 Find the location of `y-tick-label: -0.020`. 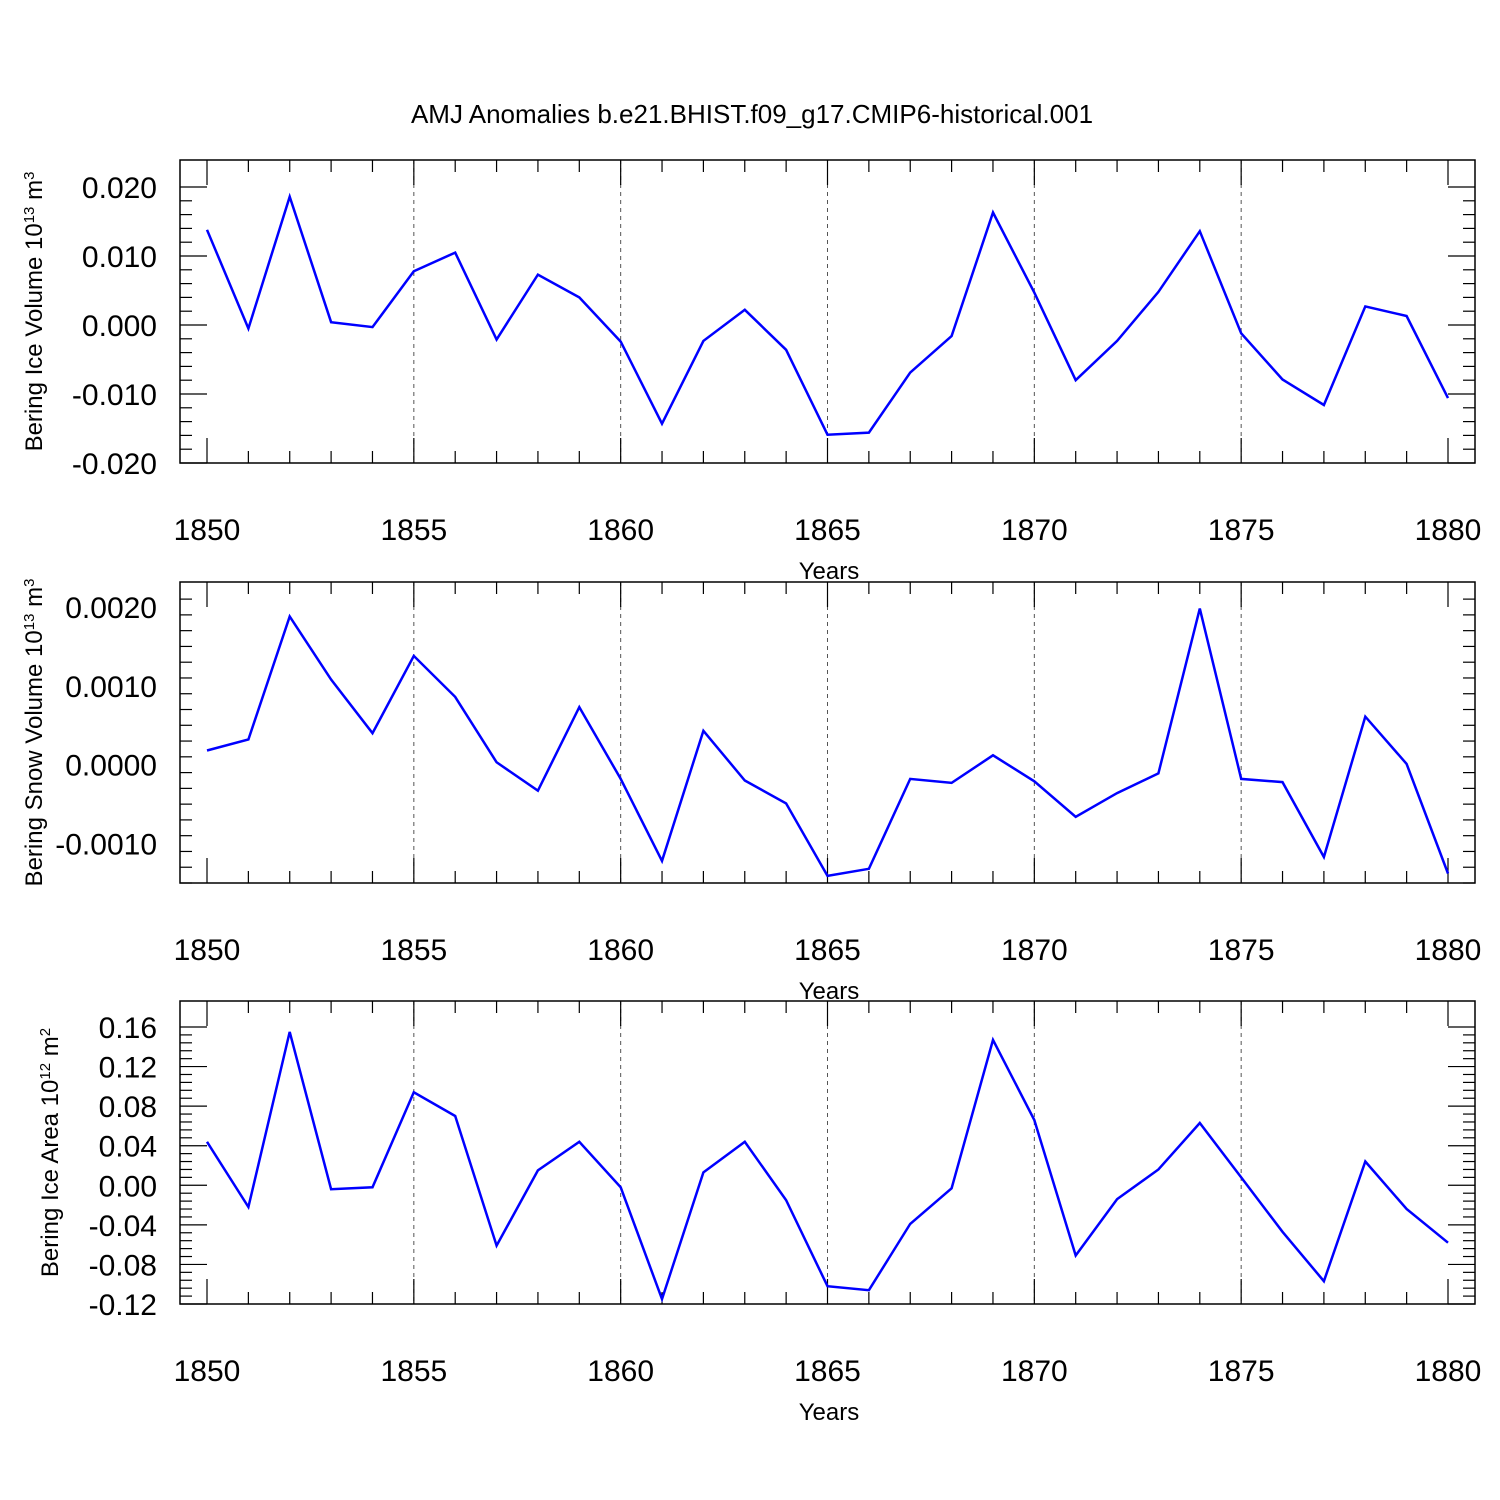

y-tick-label: -0.020 is located at coordinates (114, 464).